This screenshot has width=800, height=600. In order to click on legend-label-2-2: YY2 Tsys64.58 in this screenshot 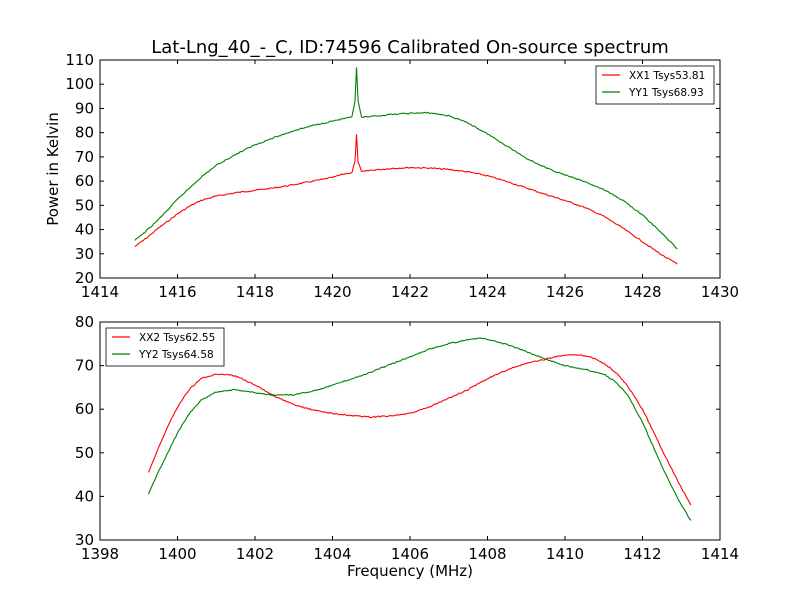, I will do `click(176, 355)`.